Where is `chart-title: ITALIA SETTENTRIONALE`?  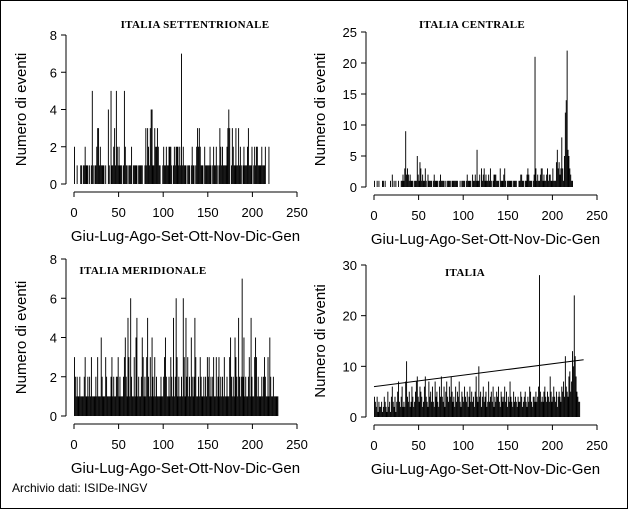 chart-title: ITALIA SETTENTRIONALE is located at coordinates (195, 25).